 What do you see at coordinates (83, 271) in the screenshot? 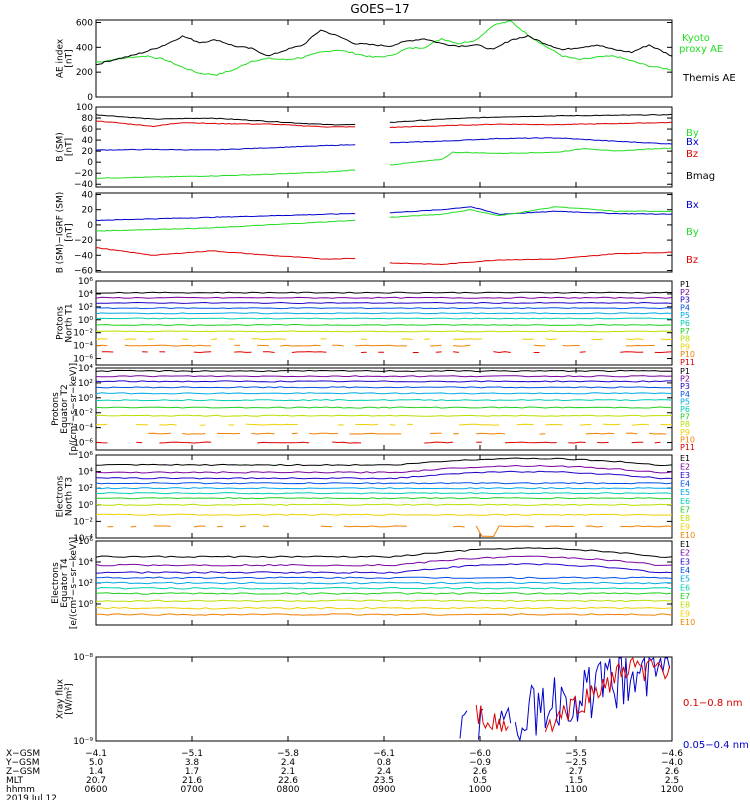
I see `y-tick-label: −60` at bounding box center [83, 271].